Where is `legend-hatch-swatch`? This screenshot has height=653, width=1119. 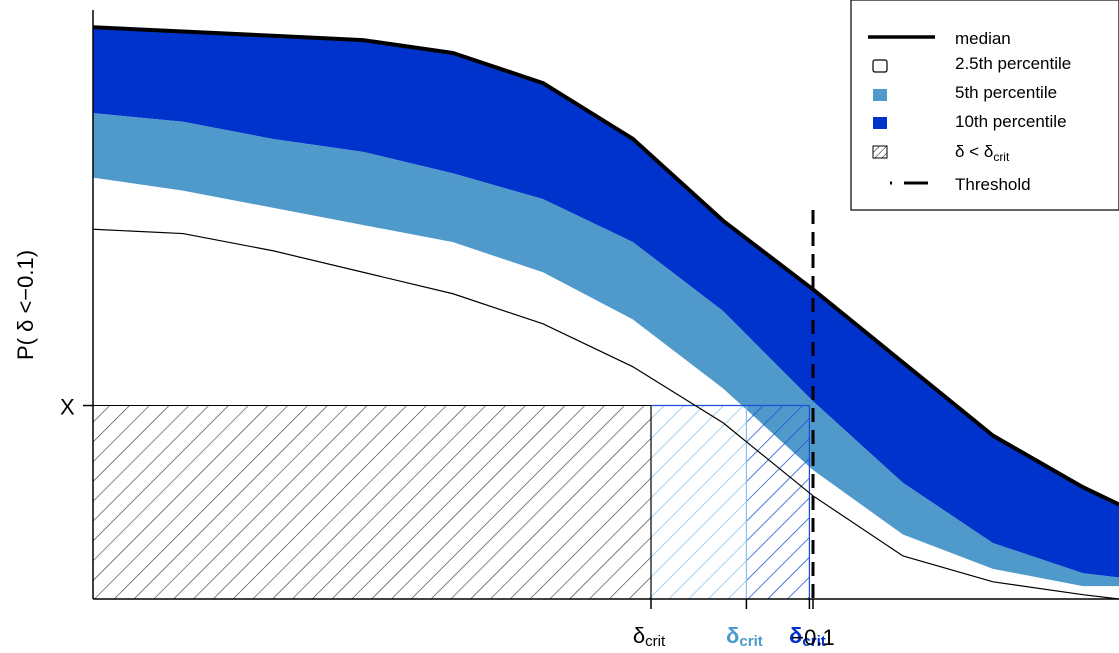 legend-hatch-swatch is located at coordinates (880, 152).